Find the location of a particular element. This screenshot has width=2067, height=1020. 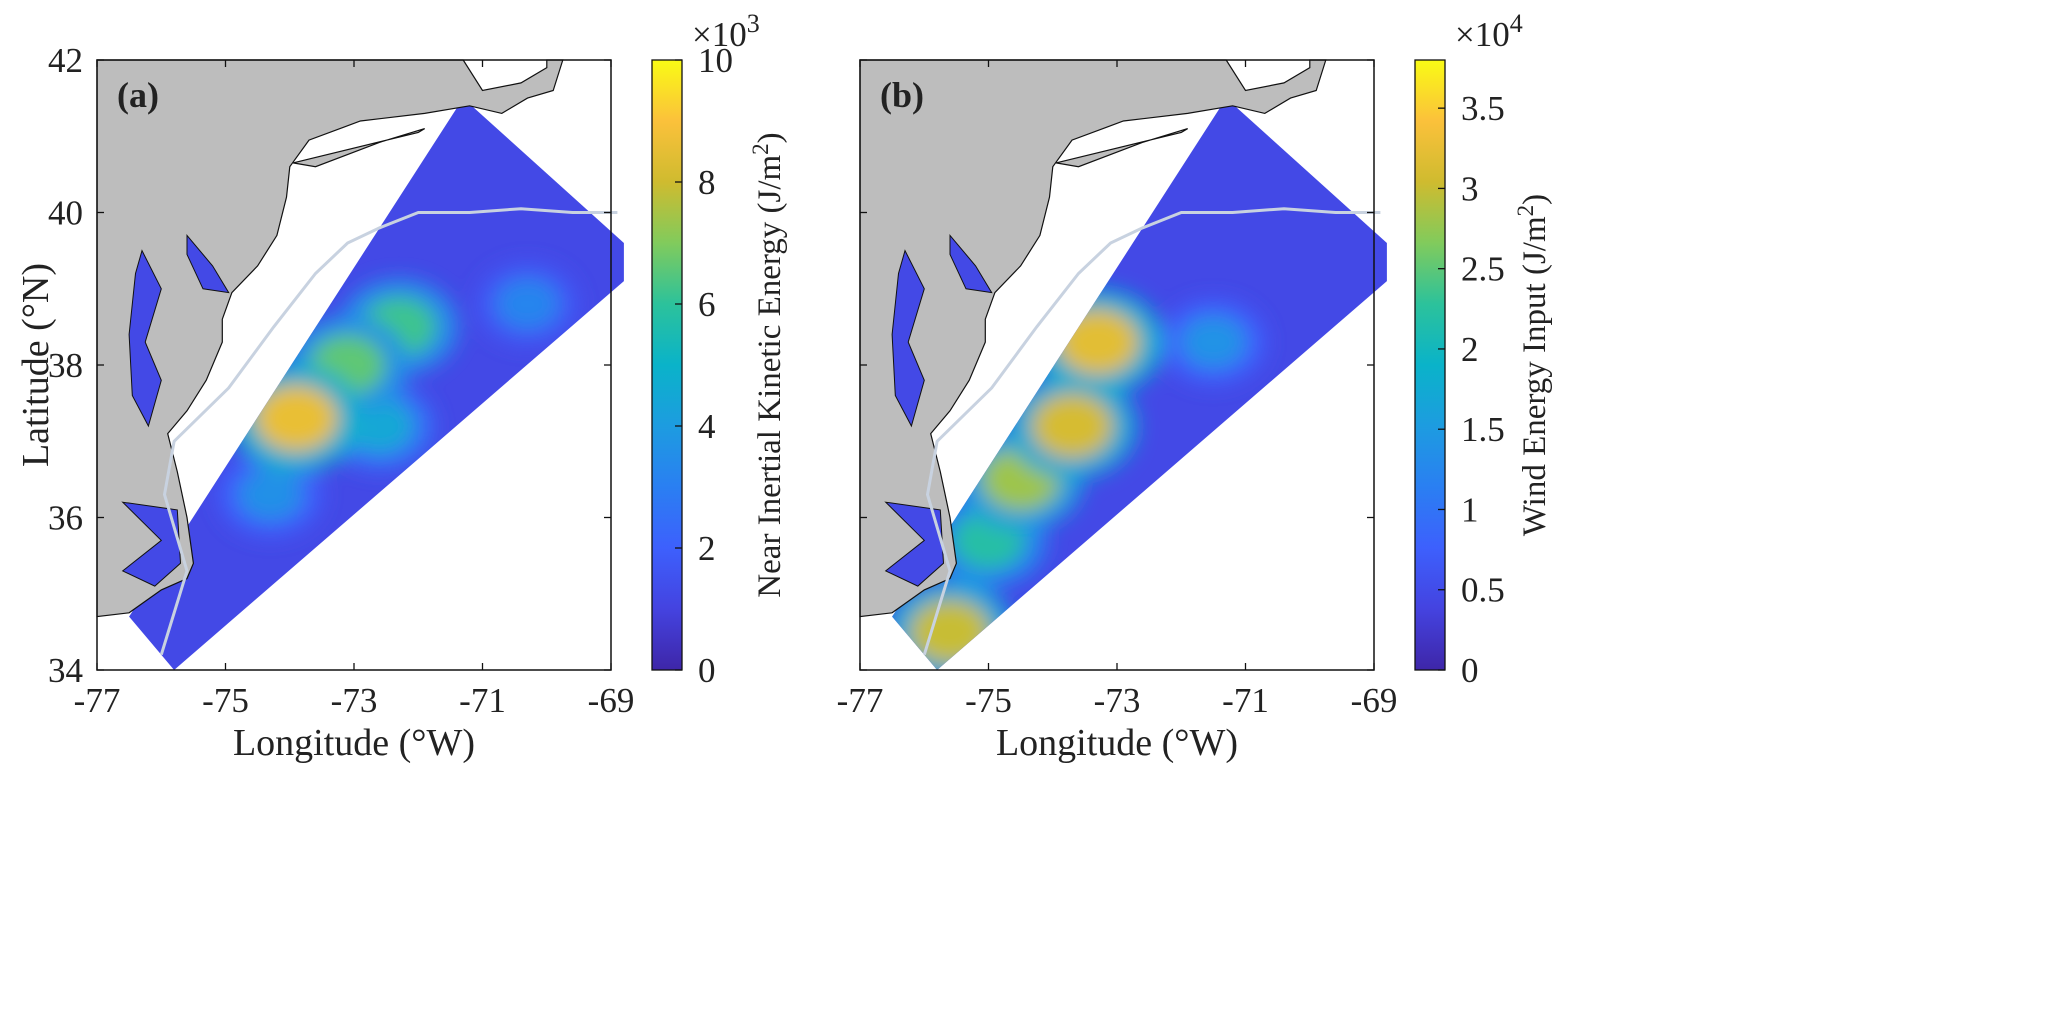

colorbar-tick-label: 3 is located at coordinates (1470, 188).